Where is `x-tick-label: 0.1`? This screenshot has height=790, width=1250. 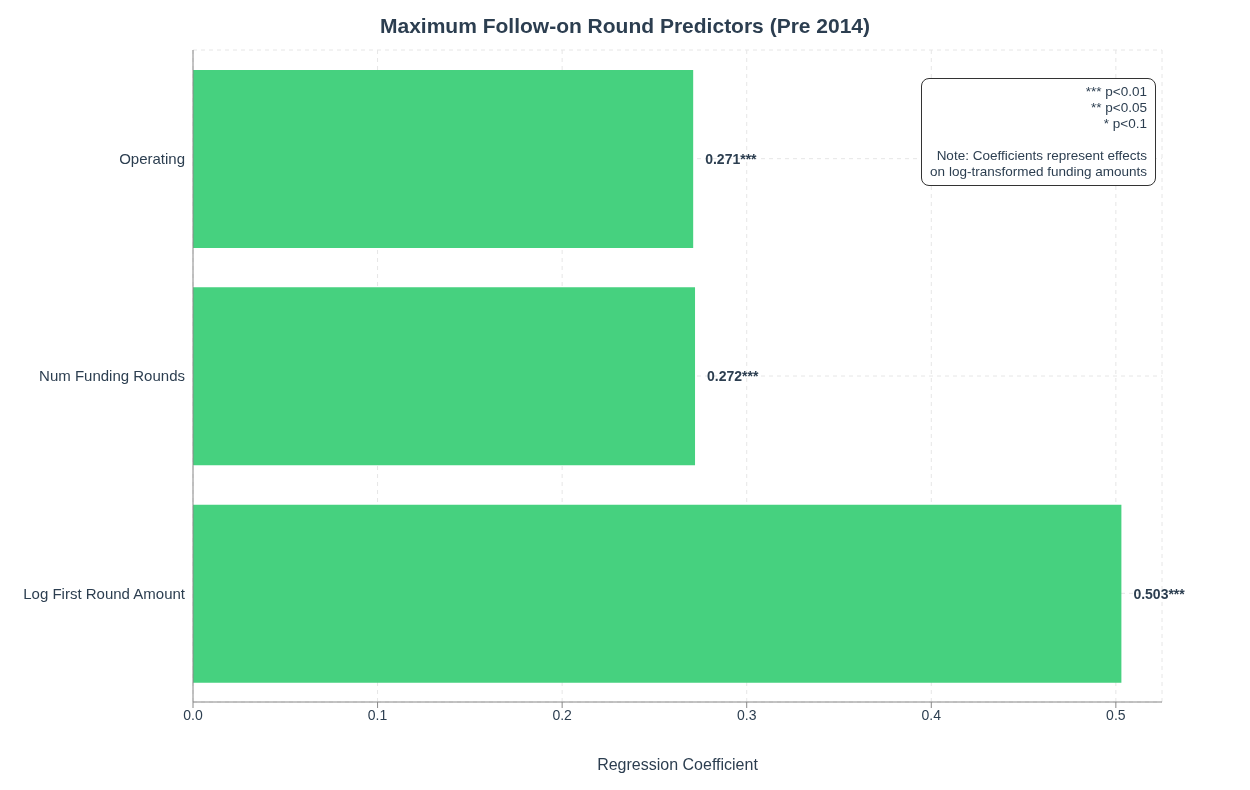
x-tick-label: 0.1 is located at coordinates (377, 714).